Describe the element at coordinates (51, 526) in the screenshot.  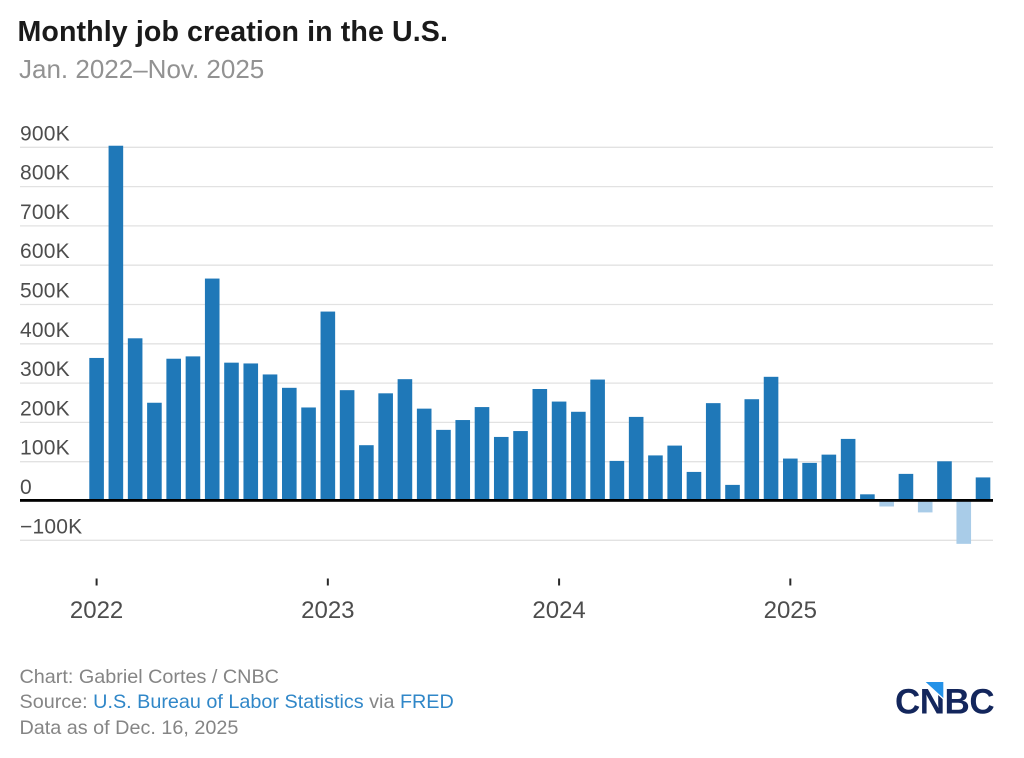
I see `svg-text: −100K` at that location.